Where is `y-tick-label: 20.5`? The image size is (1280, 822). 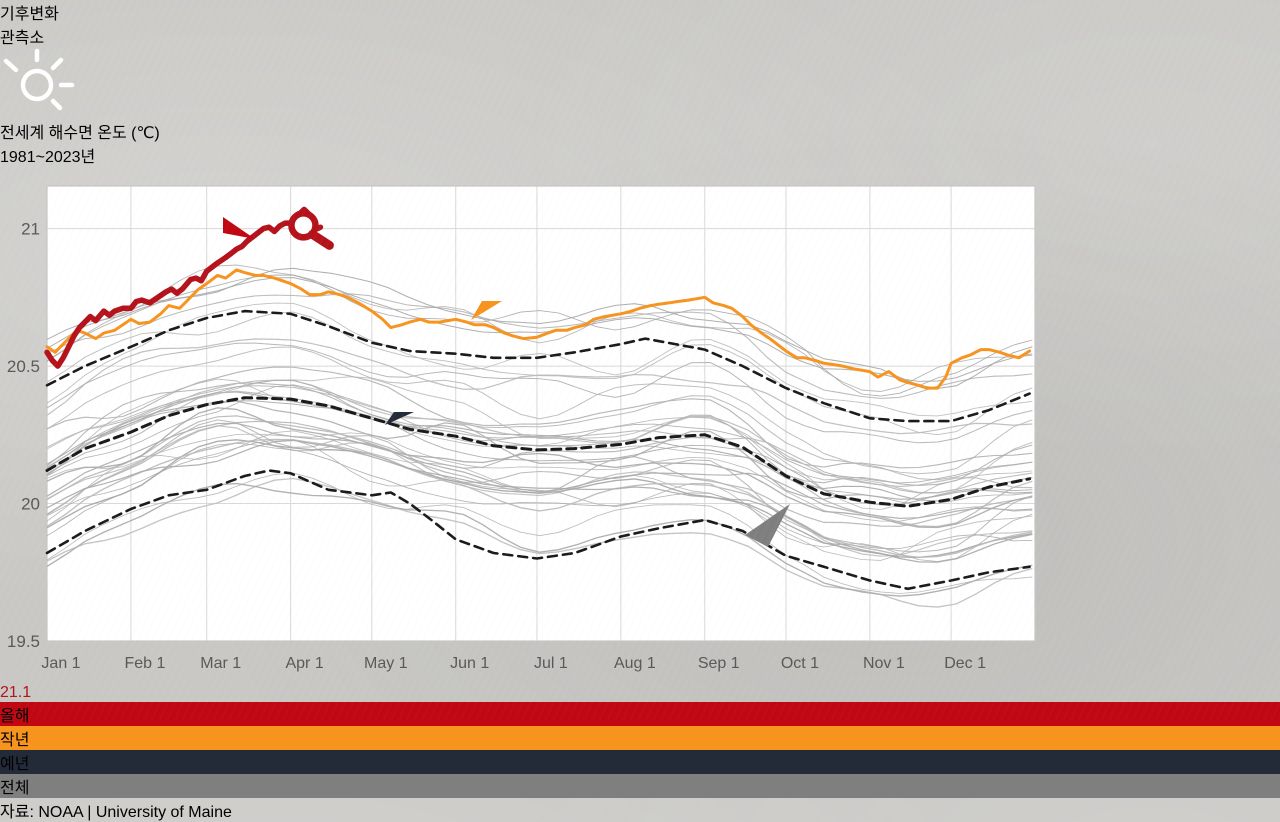
y-tick-label: 20.5 is located at coordinates (23, 366).